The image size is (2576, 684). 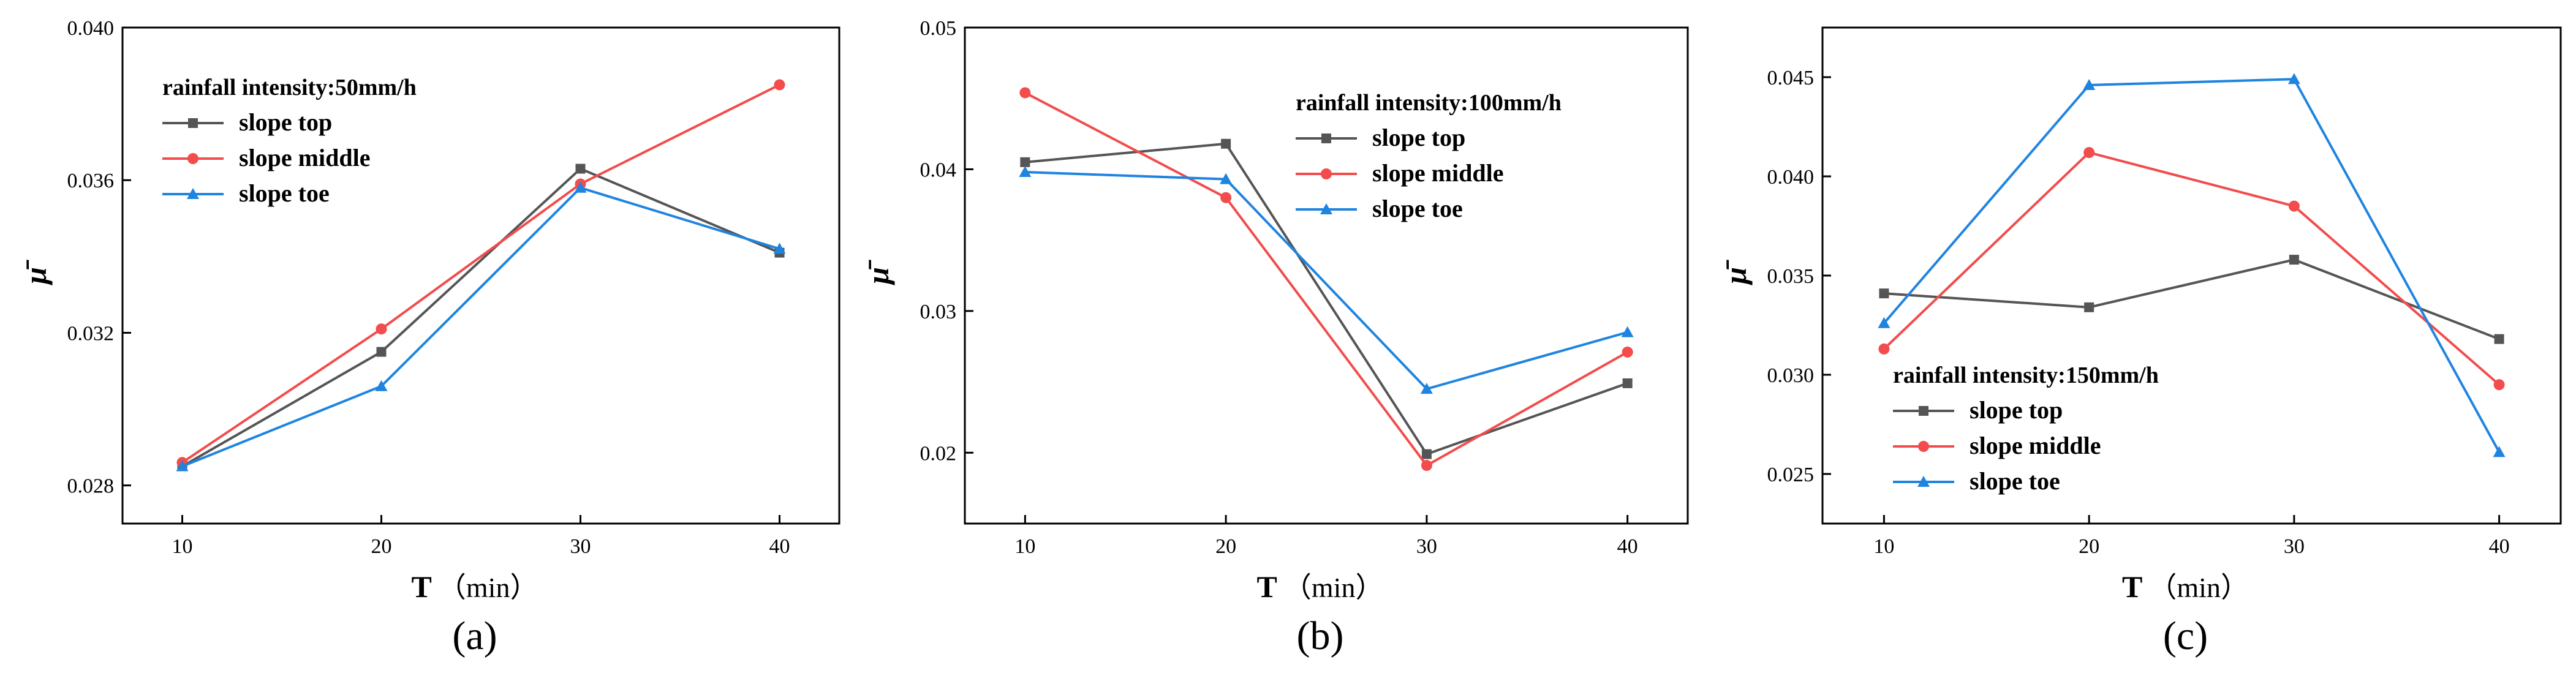 I want to click on y-tick-label: 0.035, so click(x=1791, y=276).